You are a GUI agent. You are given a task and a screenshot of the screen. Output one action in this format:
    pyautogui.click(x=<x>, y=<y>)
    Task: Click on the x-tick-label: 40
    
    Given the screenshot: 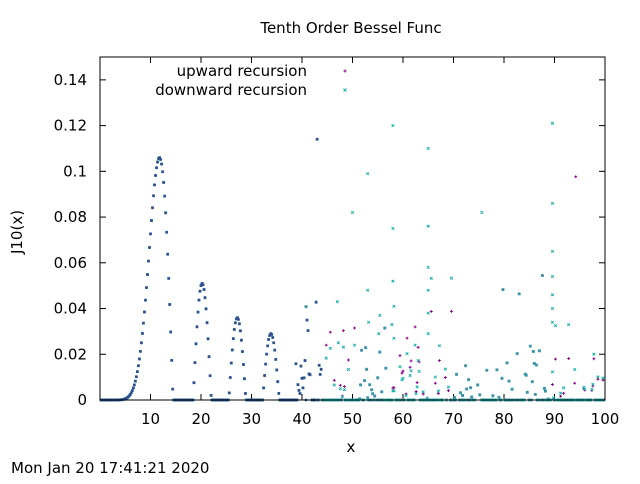 What is the action you would take?
    pyautogui.click(x=301, y=419)
    